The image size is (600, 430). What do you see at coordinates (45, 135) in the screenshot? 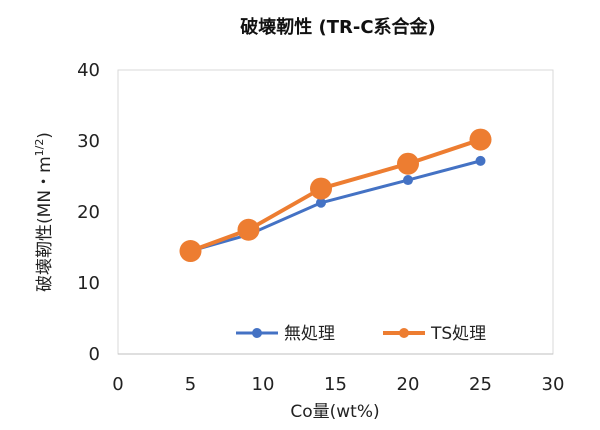
I see `y-axis-label-close: )` at bounding box center [45, 135].